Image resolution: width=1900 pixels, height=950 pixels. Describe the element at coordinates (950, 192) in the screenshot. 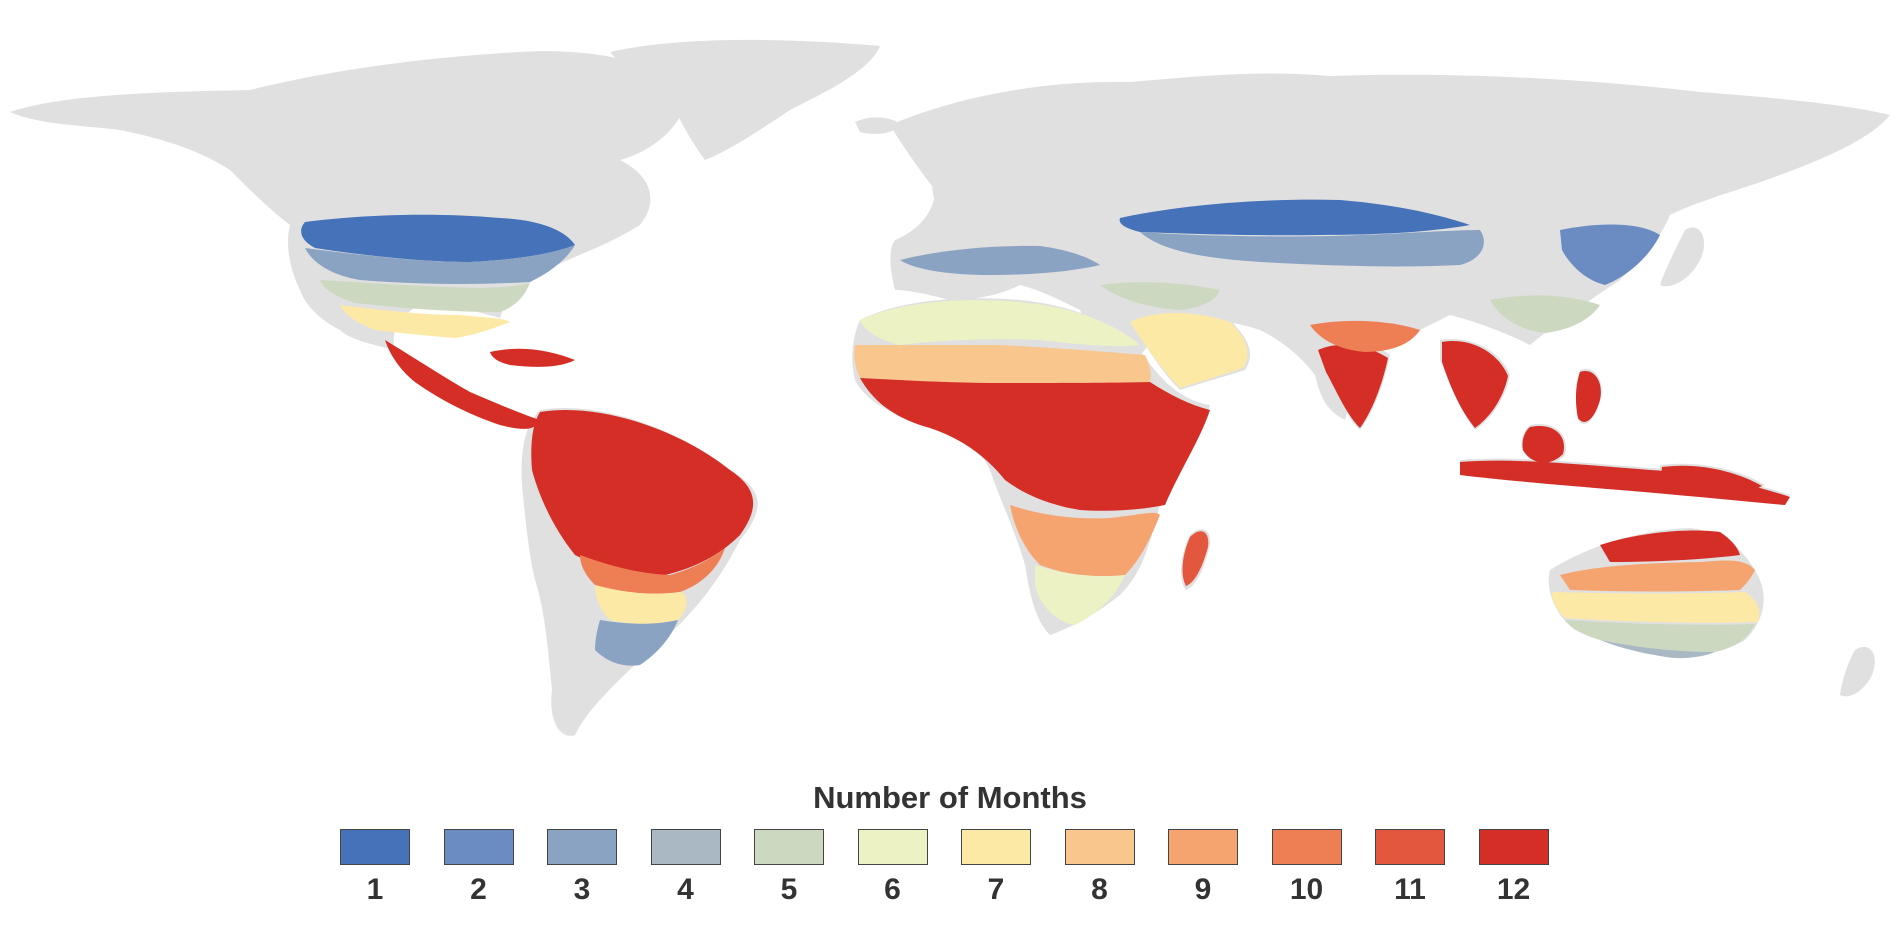

I see `britain-land` at that location.